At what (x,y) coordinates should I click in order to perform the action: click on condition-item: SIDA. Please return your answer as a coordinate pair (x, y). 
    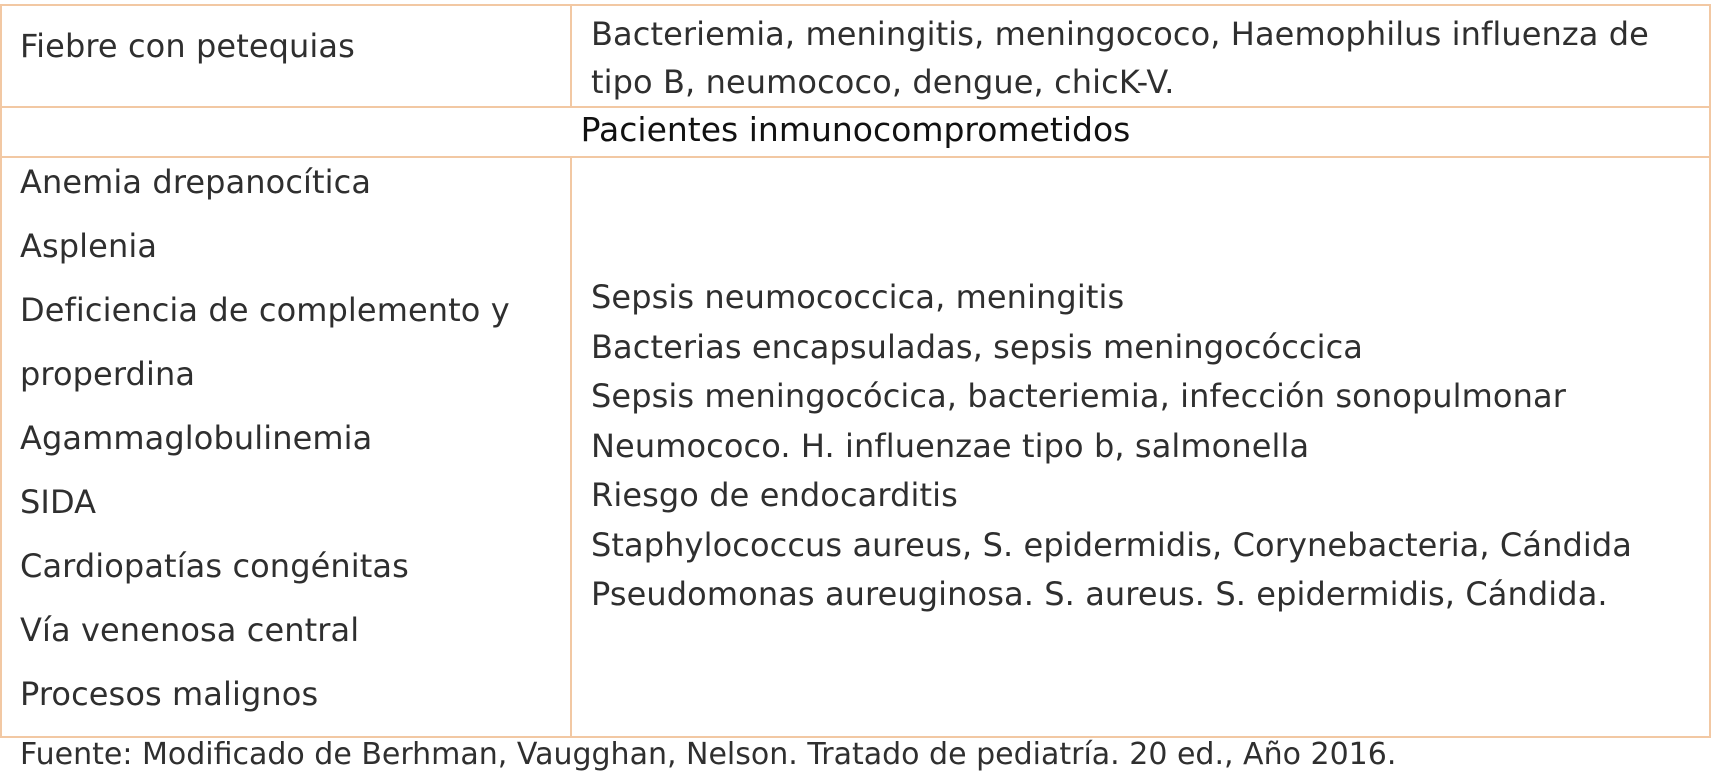
    Looking at the image, I should click on (58, 502).